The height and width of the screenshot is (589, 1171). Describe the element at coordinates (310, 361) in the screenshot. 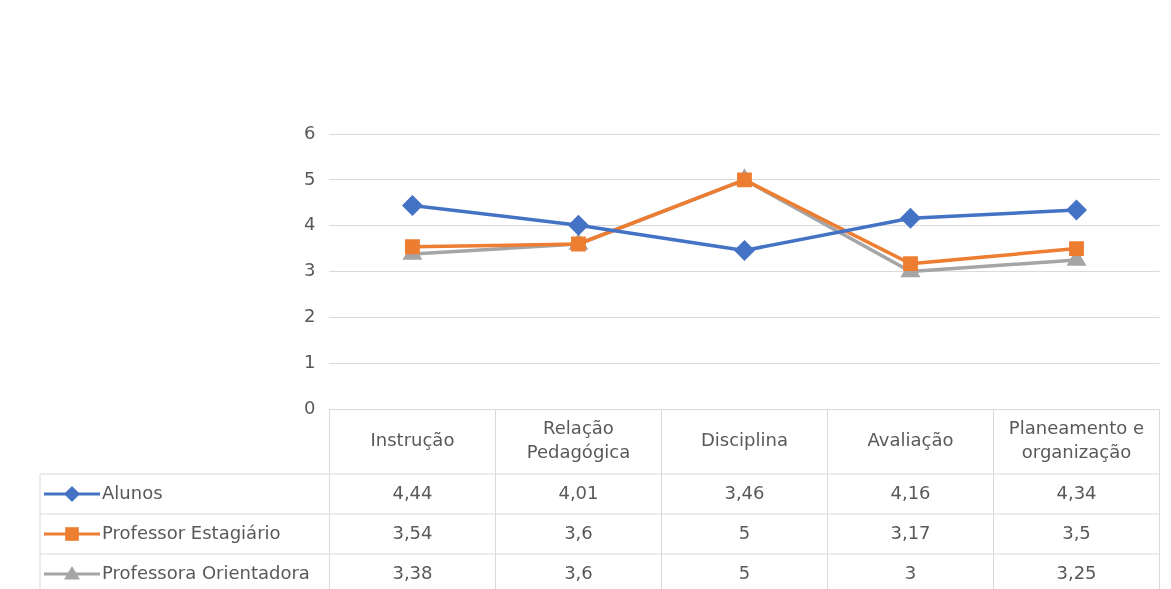

I see `y-tick-label: 1` at that location.